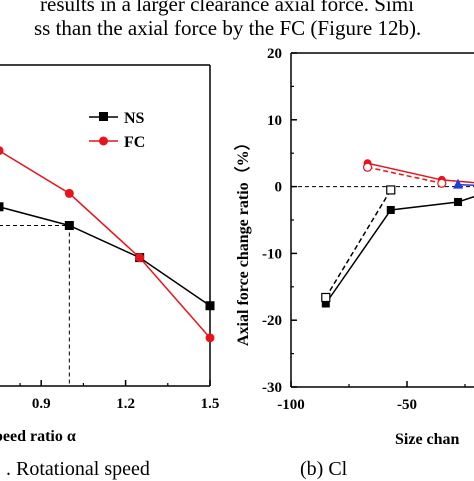  I want to click on chart-b-ylabel: Axial force change ratio（%）, so click(243, 240).